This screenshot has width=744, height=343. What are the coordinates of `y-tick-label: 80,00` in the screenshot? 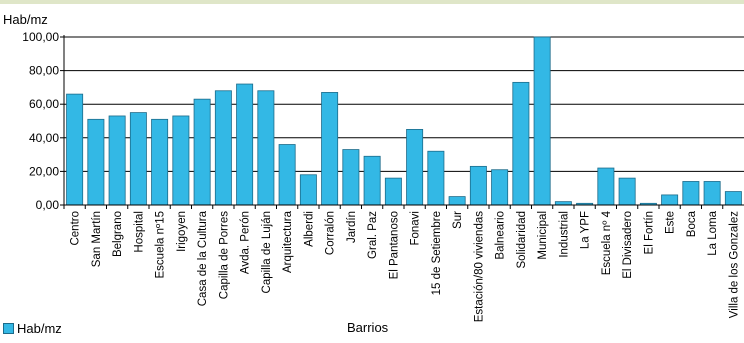 It's located at (44, 71).